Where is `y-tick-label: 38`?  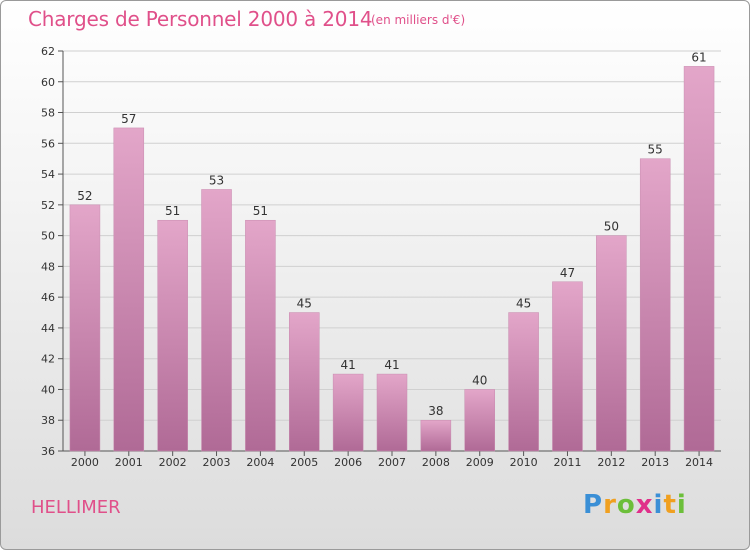
y-tick-label: 38 is located at coordinates (48, 420).